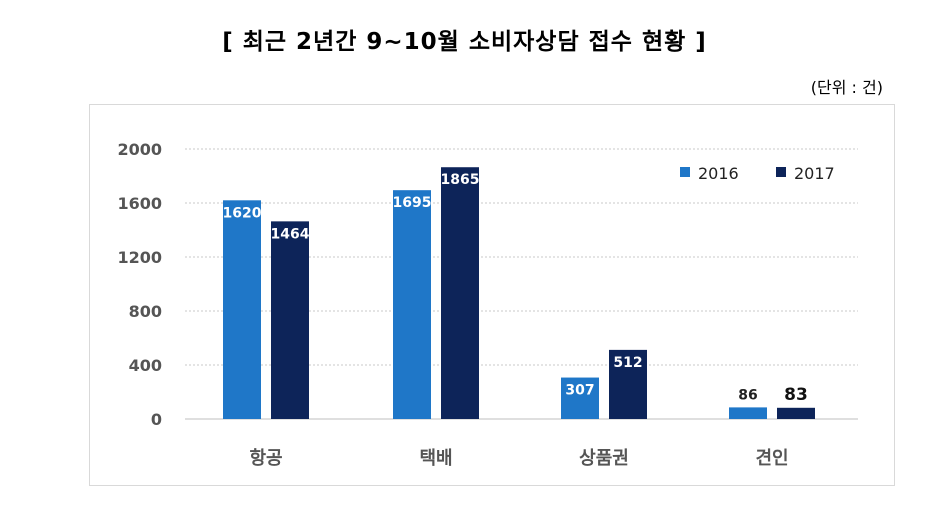 Image resolution: width=929 pixels, height=513 pixels. What do you see at coordinates (846, 87) in the screenshot?
I see `unit-label: (단위 : 건)` at bounding box center [846, 87].